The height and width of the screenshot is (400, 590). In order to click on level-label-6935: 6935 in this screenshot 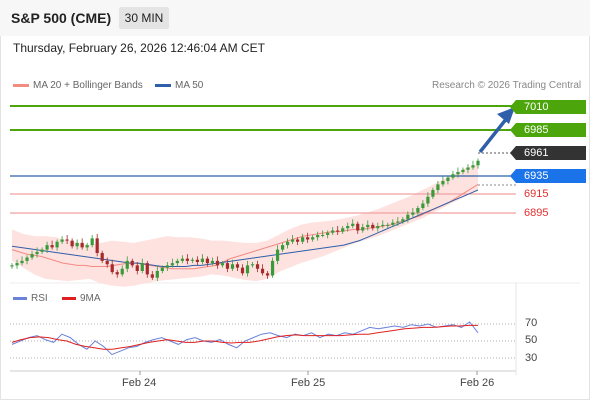, I will do `click(548, 176)`.